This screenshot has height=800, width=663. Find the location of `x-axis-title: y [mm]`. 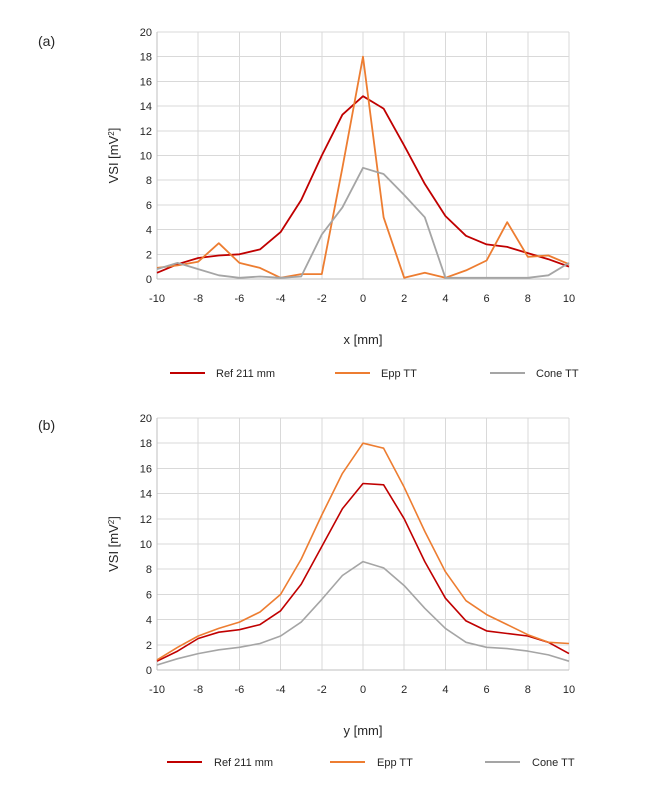

x-axis-title: y [mm] is located at coordinates (363, 730).